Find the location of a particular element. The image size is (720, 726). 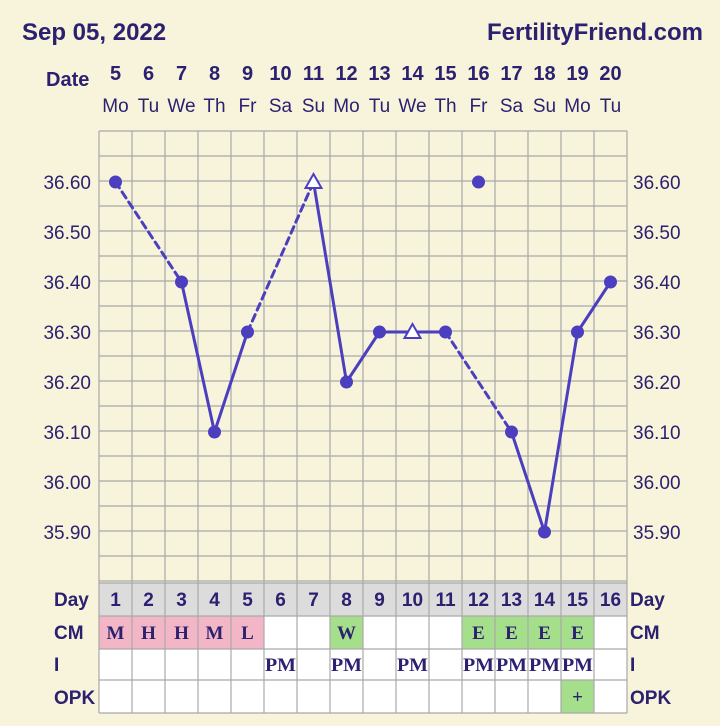

y-tick-label-right: 35.90 is located at coordinates (657, 533).